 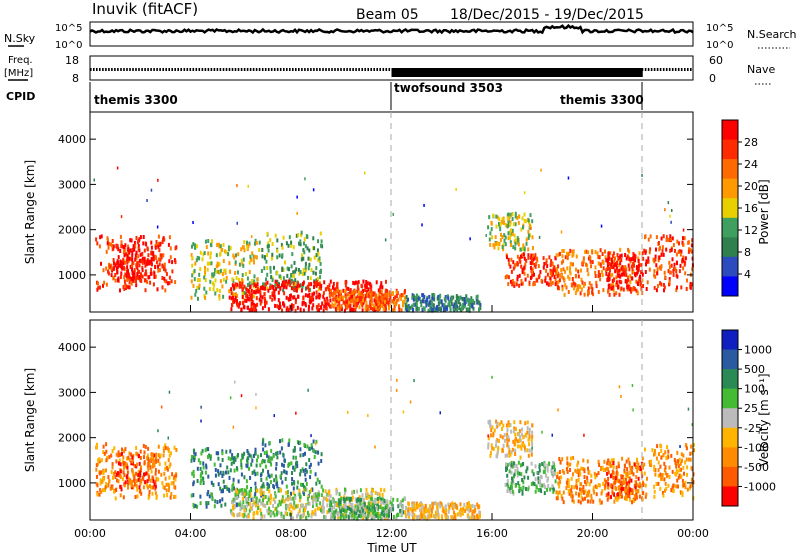 I want to click on noise-right-label: N.Search, so click(x=772, y=34).